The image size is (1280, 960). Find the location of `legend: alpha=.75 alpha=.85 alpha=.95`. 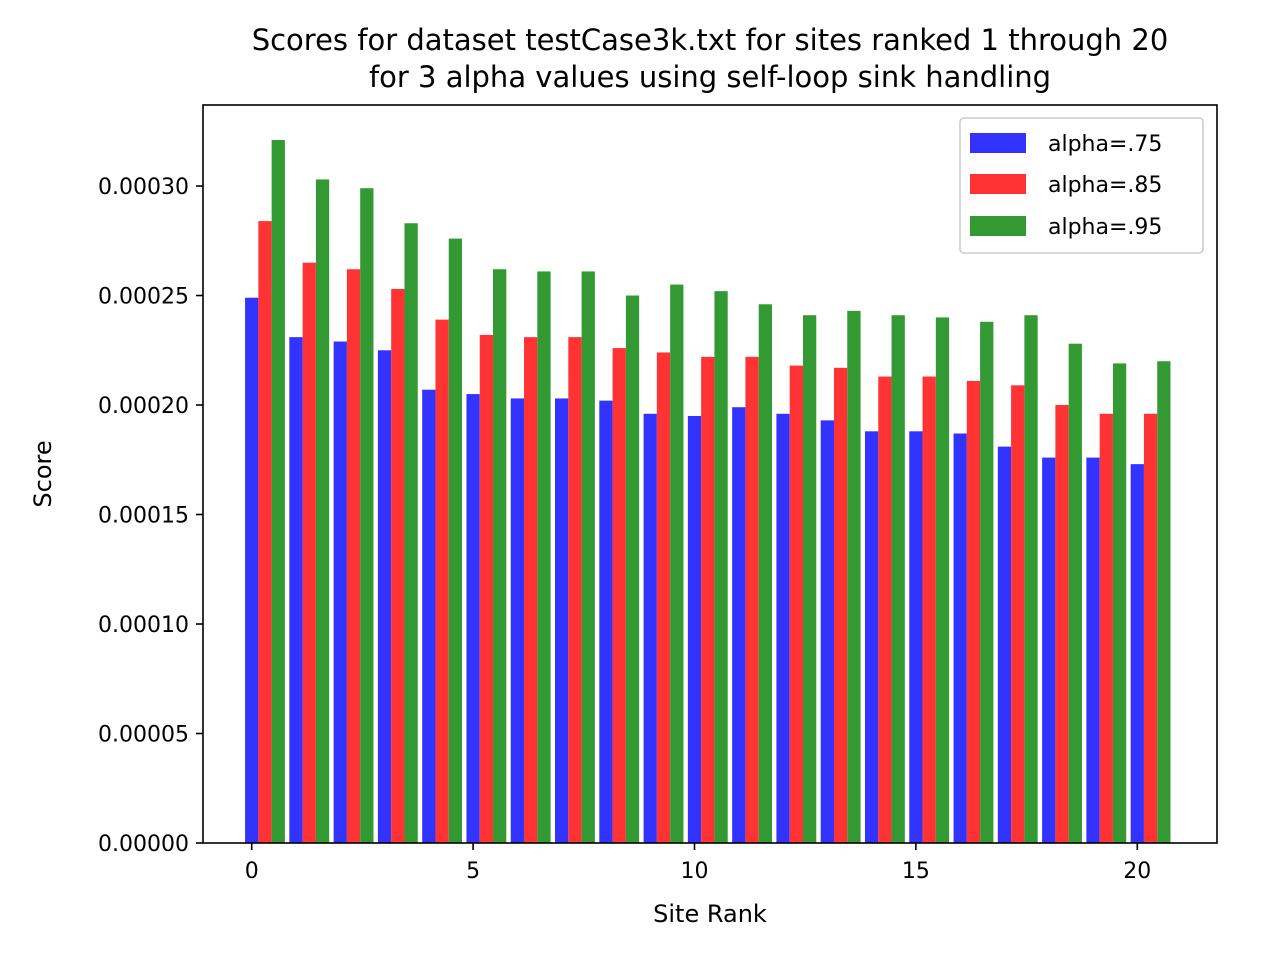

legend: alpha=.75 alpha=.85 alpha=.95 is located at coordinates (1081, 185).